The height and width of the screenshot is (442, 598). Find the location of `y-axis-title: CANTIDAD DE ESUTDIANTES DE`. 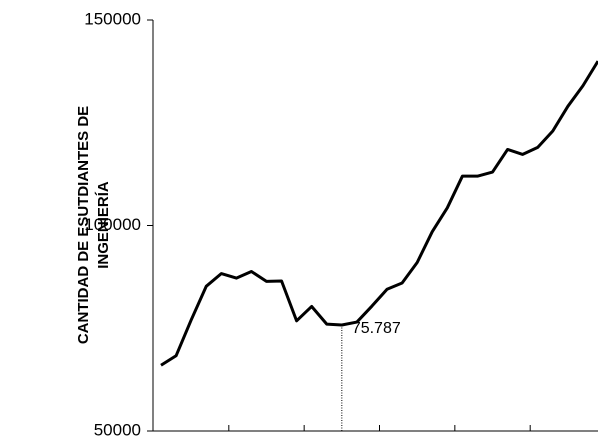

y-axis-title: CANTIDAD DE ESUTDIANTES DE is located at coordinates (83, 225).